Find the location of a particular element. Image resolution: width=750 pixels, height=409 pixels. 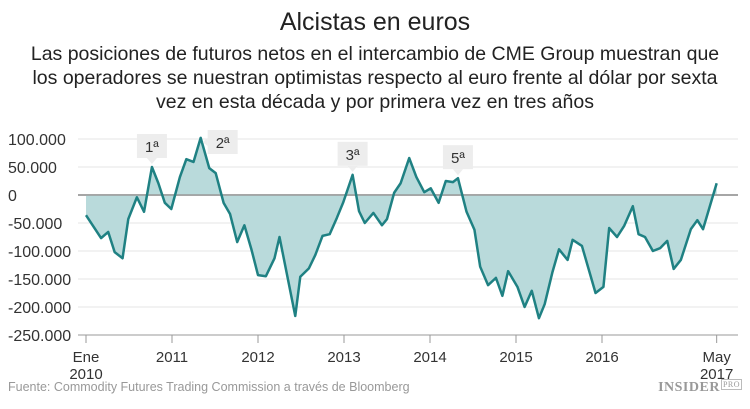

insider-pro-logo: INSIDER PRO is located at coordinates (700, 387).